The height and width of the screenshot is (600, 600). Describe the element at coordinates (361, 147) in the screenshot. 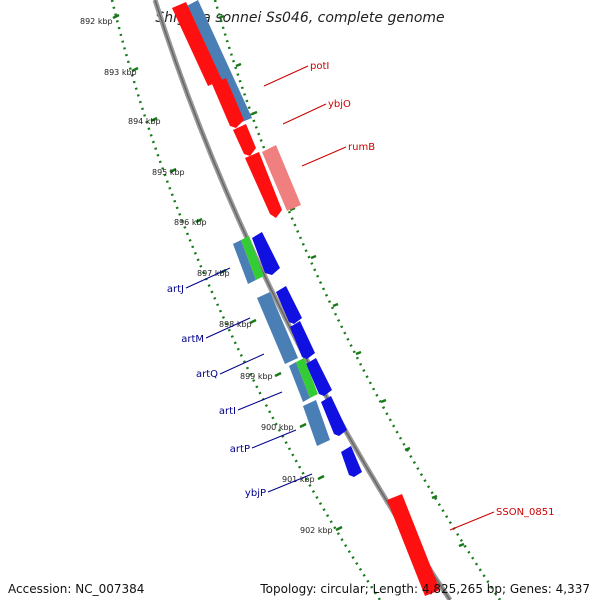

I see `gene-label-rumb: rumB` at that location.